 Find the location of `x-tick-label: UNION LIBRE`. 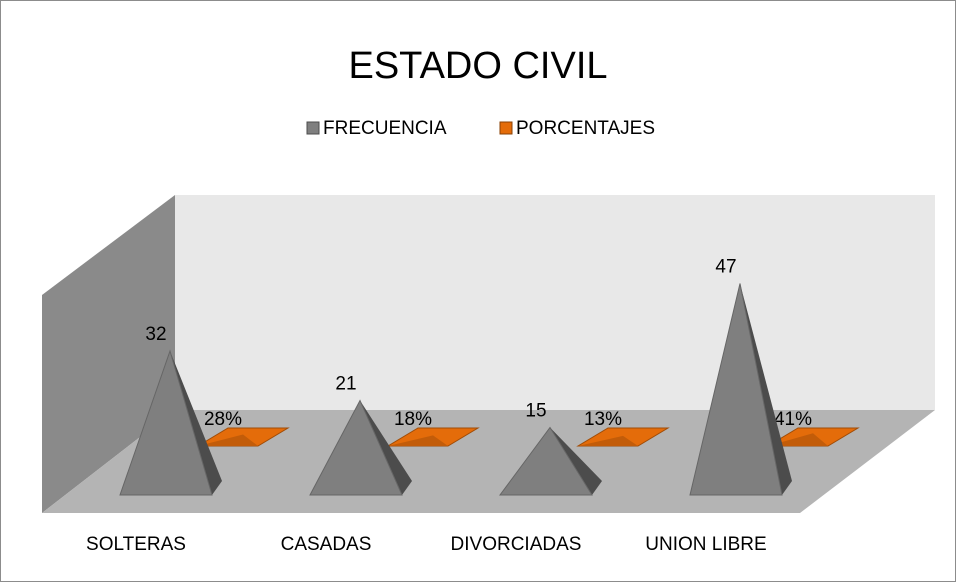

x-tick-label: UNION LIBRE is located at coordinates (705, 544).